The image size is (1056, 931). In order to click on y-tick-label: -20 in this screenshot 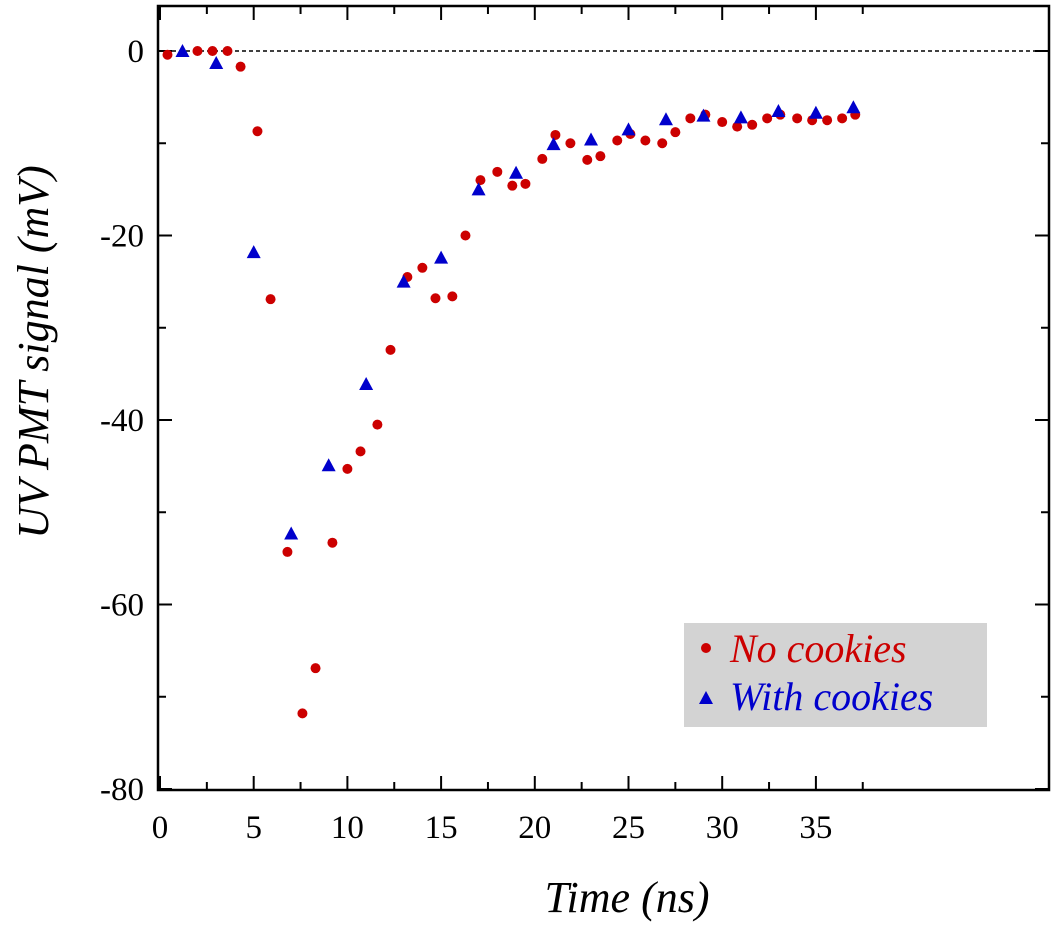, I will do `click(122, 237)`.